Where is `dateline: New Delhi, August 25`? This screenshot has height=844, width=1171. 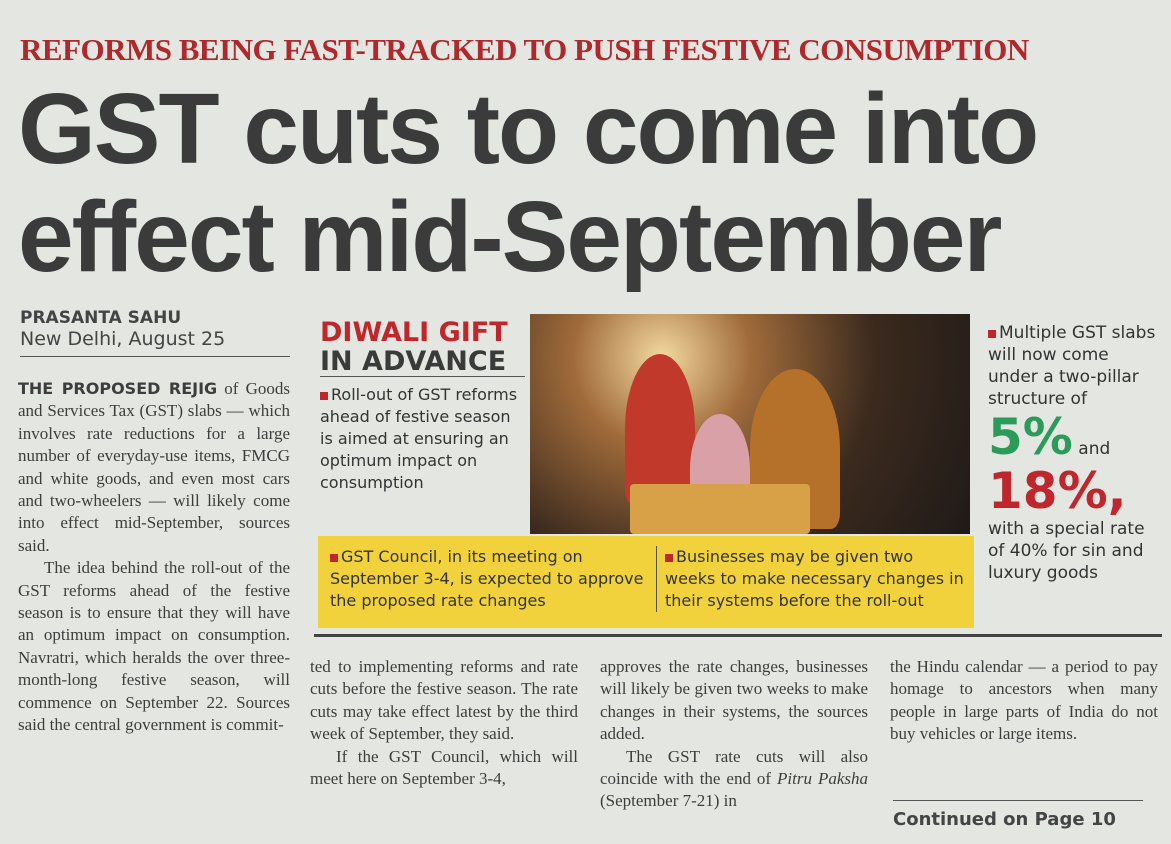
dateline: New Delhi, August 25 is located at coordinates (123, 339).